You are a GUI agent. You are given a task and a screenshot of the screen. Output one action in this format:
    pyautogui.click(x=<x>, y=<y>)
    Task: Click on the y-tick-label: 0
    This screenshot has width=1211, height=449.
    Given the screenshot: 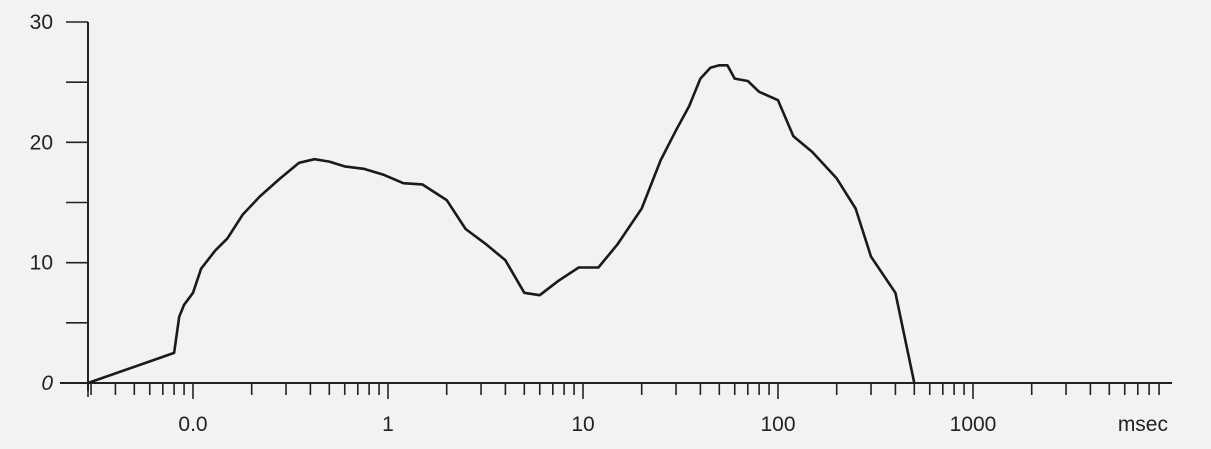 What is the action you would take?
    pyautogui.click(x=47, y=383)
    